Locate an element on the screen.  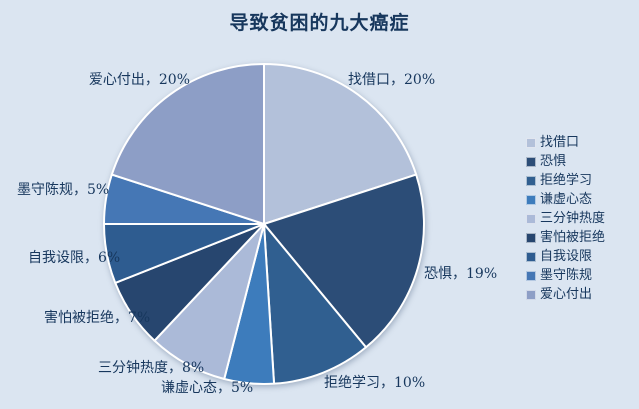
data-label-7: 墨守陈规，5% is located at coordinates (63, 189).